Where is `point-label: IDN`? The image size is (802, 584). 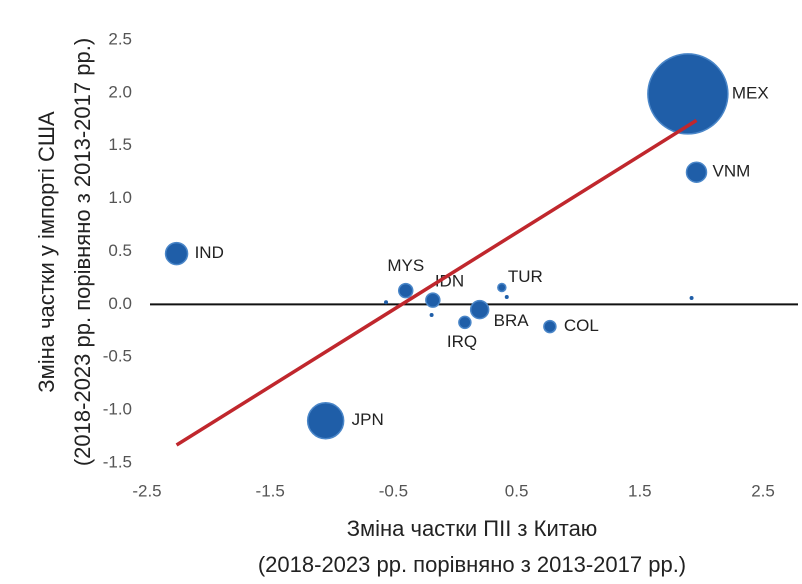 point-label: IDN is located at coordinates (449, 281).